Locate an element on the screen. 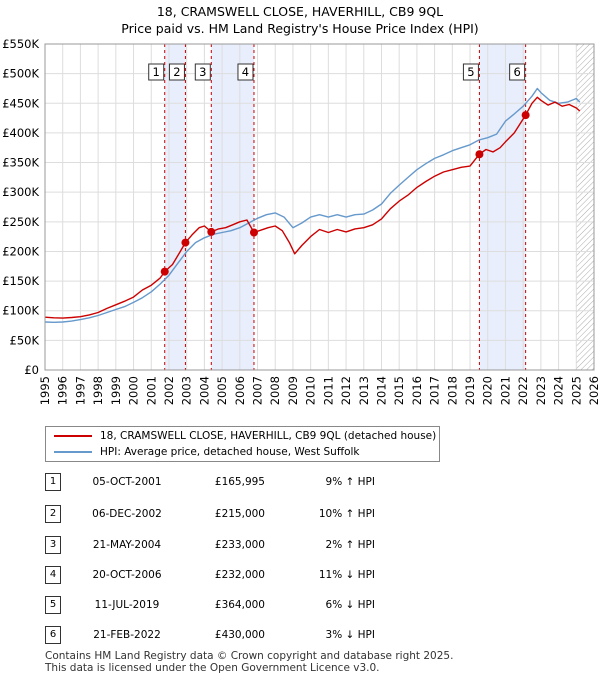 Image resolution: width=600 pixels, height=680 pixels. x-tick-label: 2019 is located at coordinates (470, 390).